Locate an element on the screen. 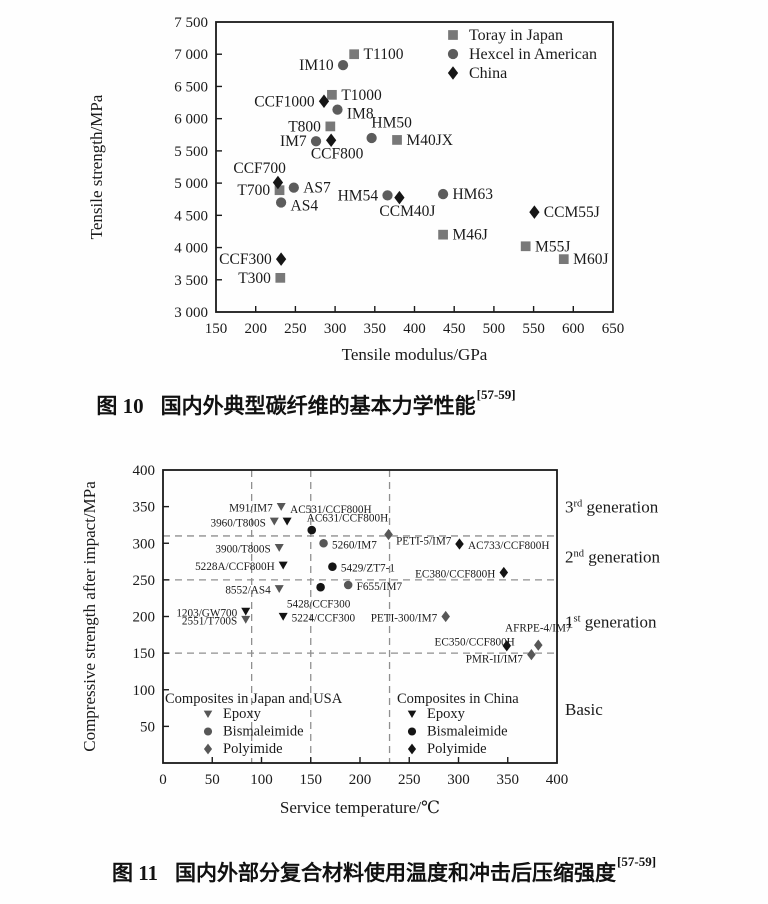 The width and height of the screenshot is (768, 904). y-tick-label: 5 500 is located at coordinates (191, 152).